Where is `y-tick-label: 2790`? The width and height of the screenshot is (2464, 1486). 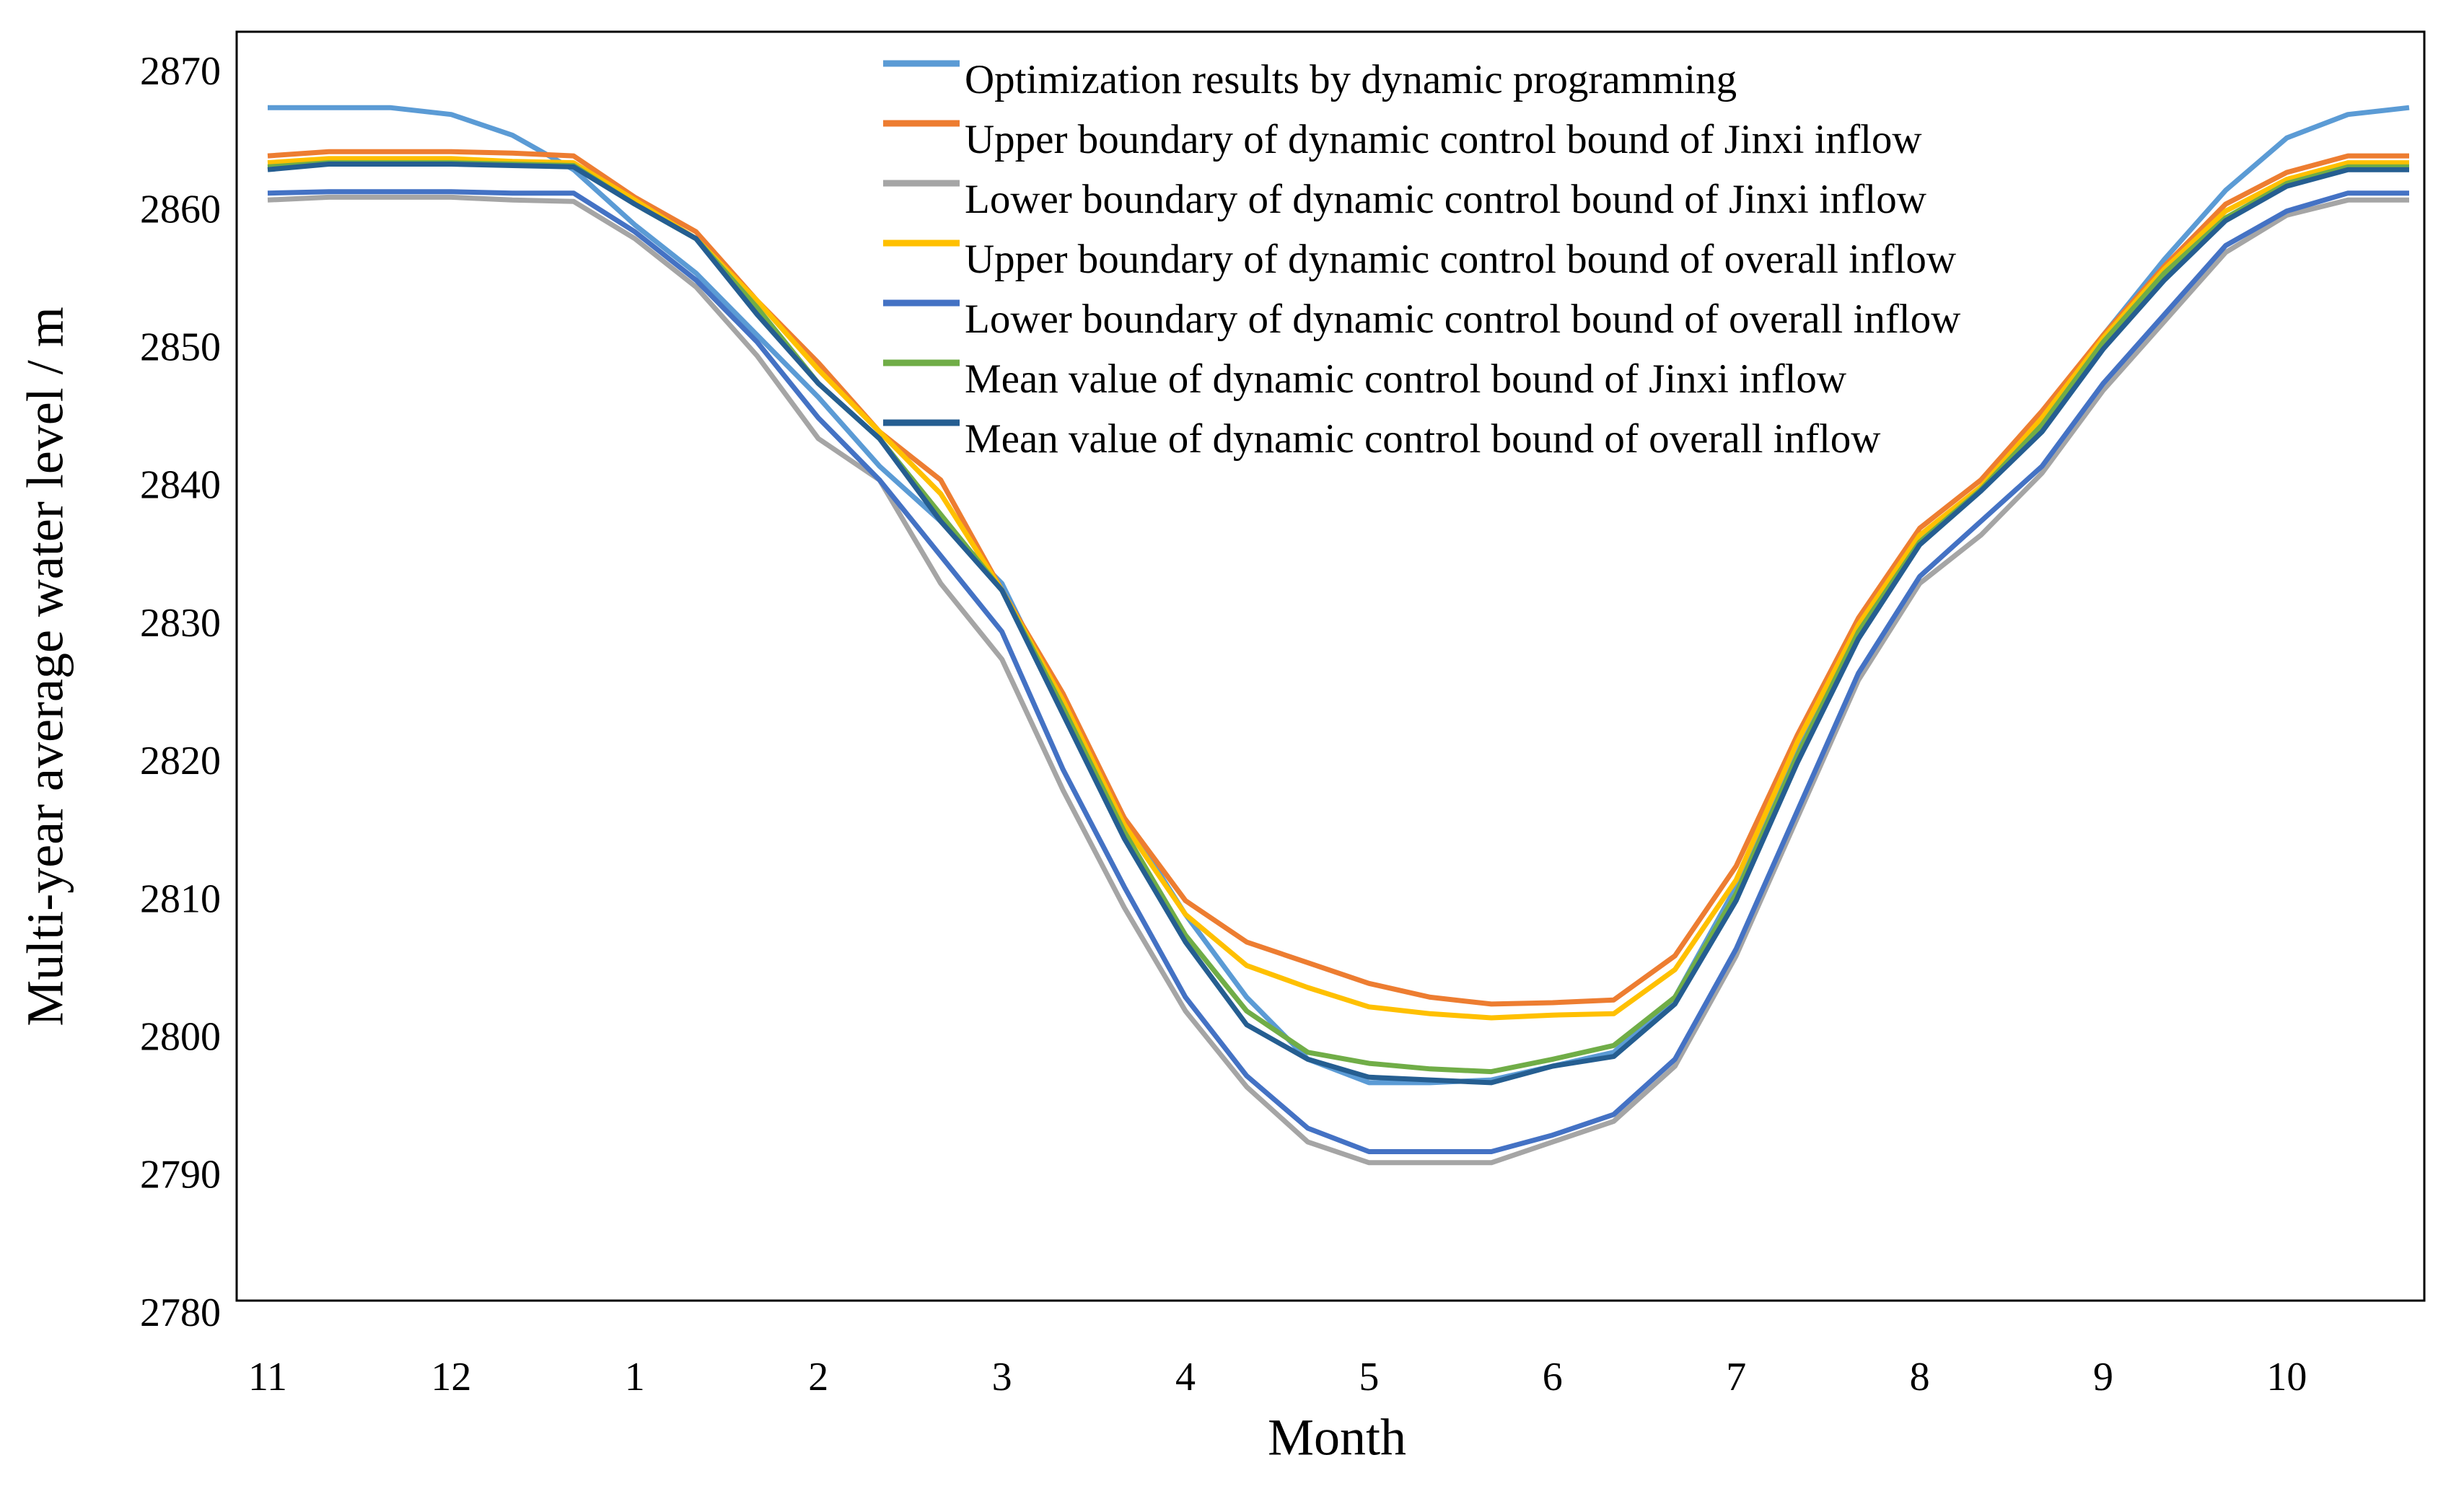
y-tick-label: 2790 is located at coordinates (180, 1175).